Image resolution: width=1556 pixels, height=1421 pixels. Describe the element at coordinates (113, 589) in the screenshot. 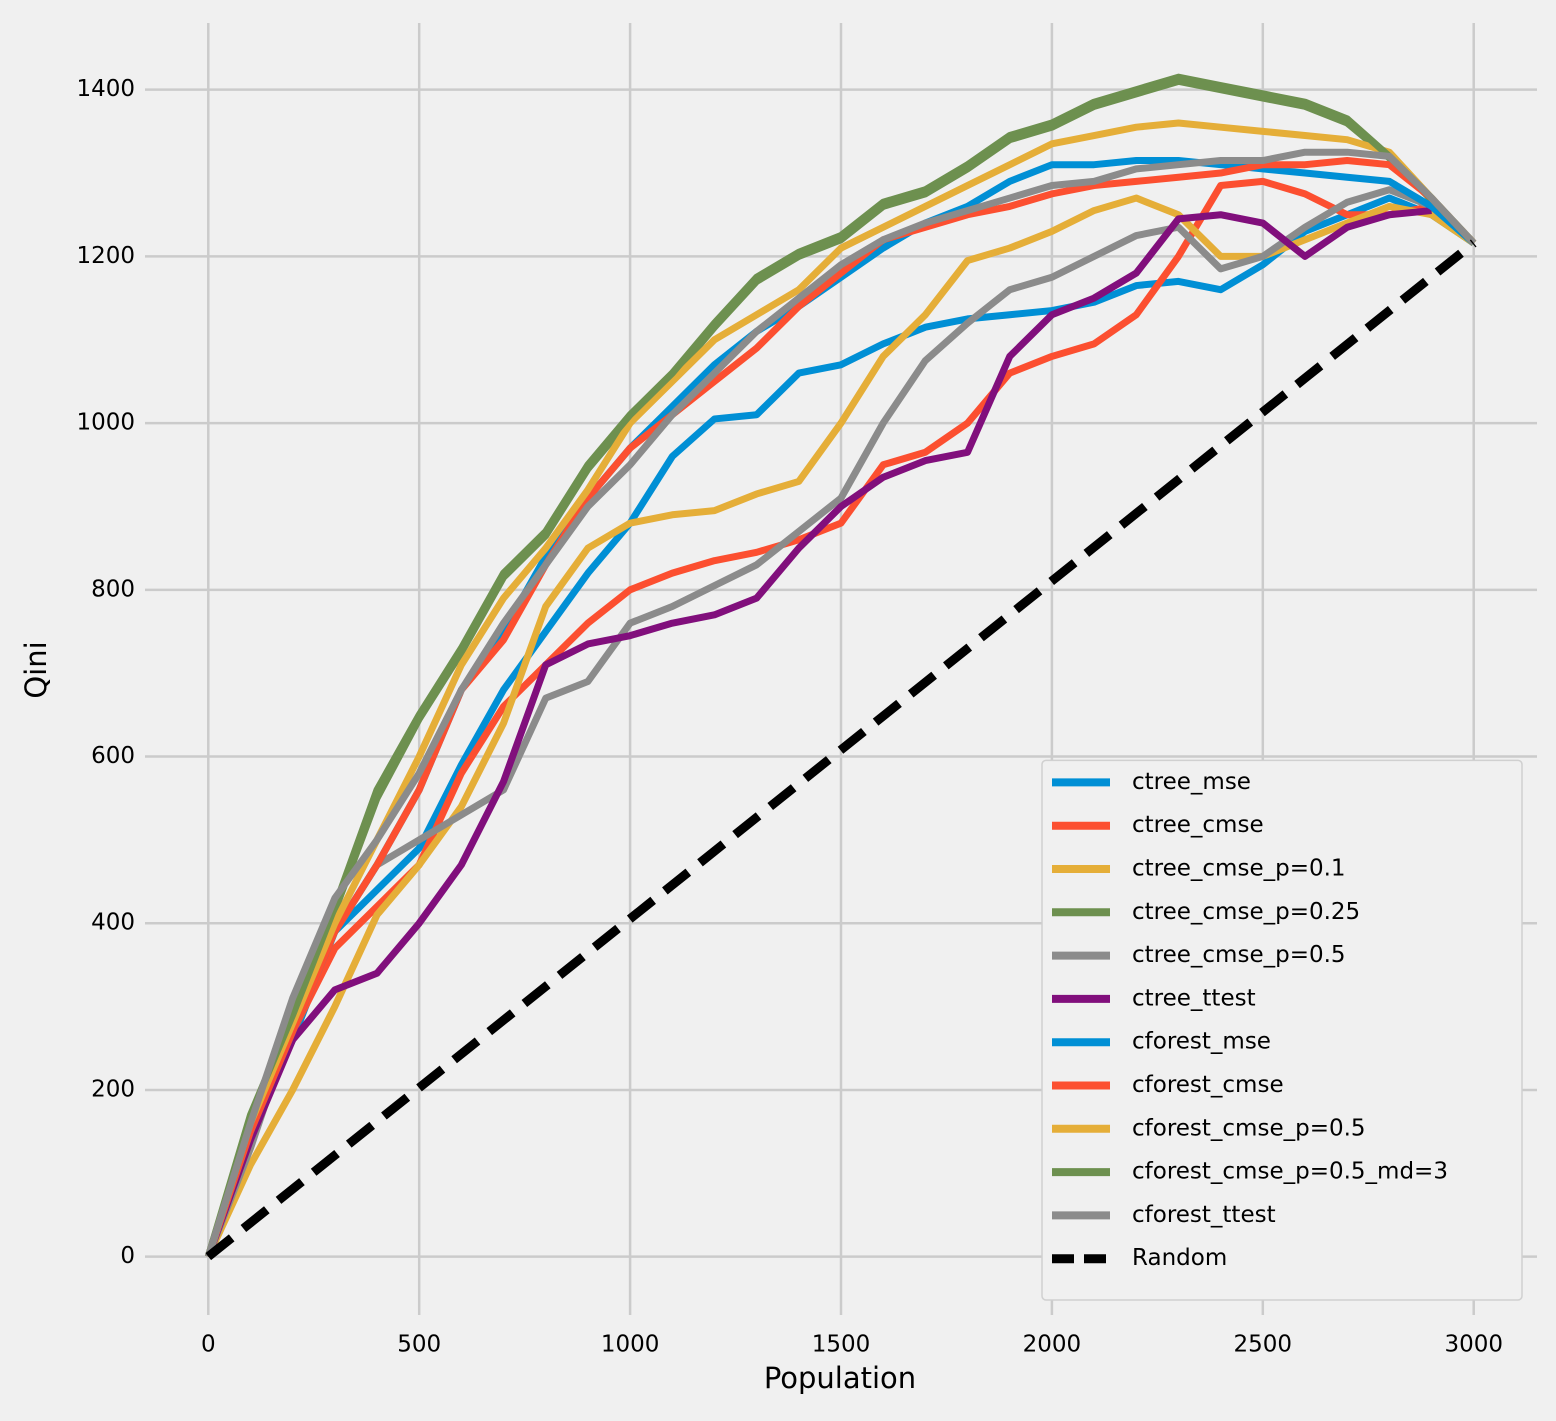

I see `y-tick-label: 800` at that location.